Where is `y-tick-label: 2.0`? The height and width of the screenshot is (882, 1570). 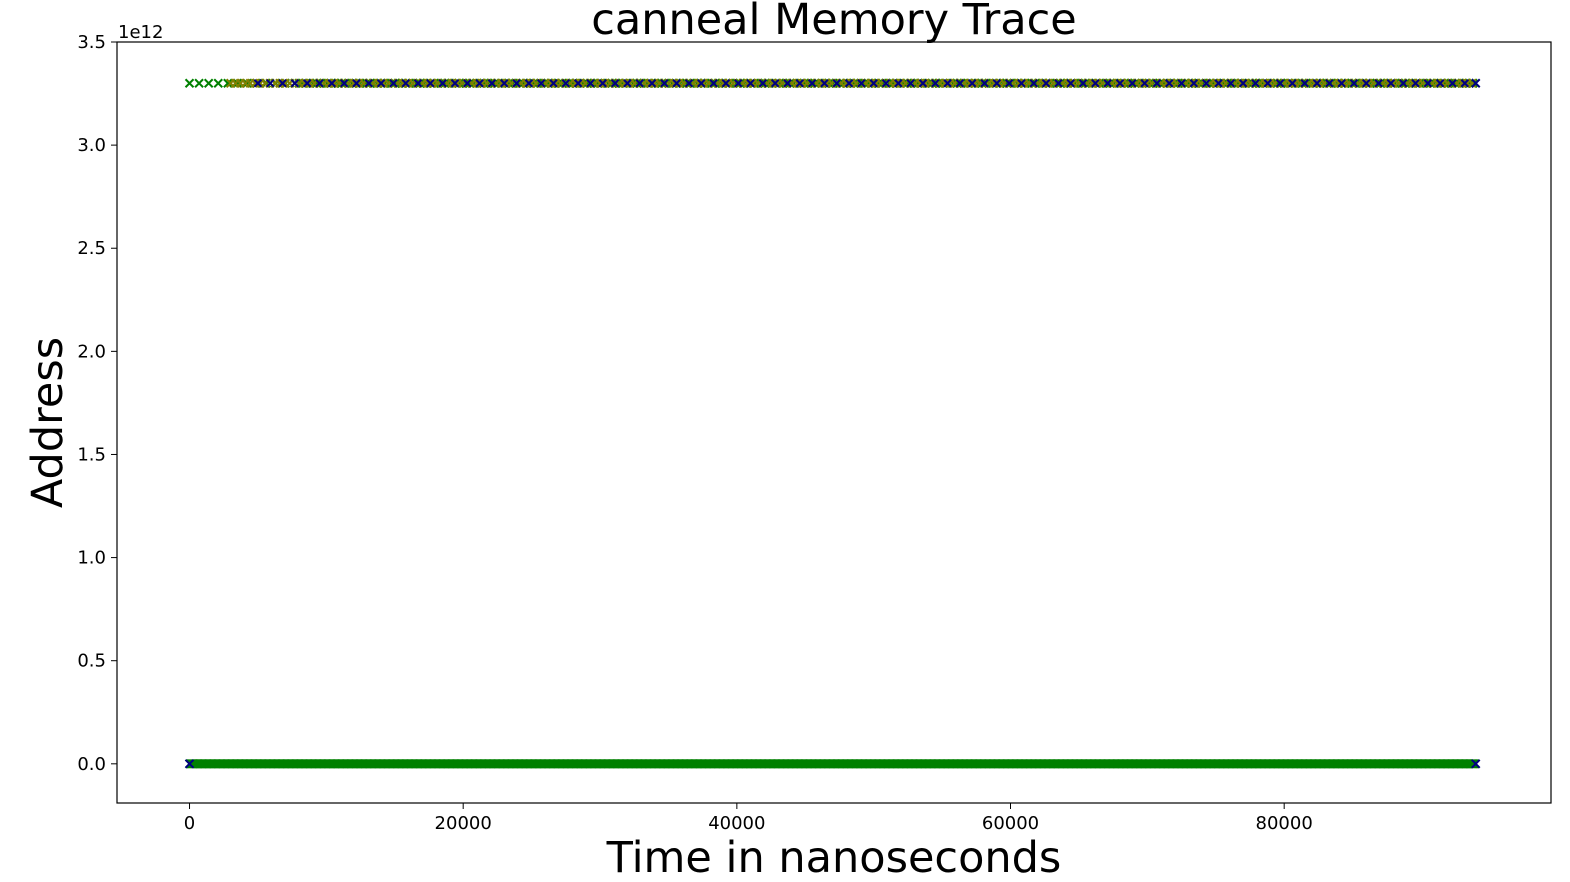
y-tick-label: 2.0 is located at coordinates (91, 351).